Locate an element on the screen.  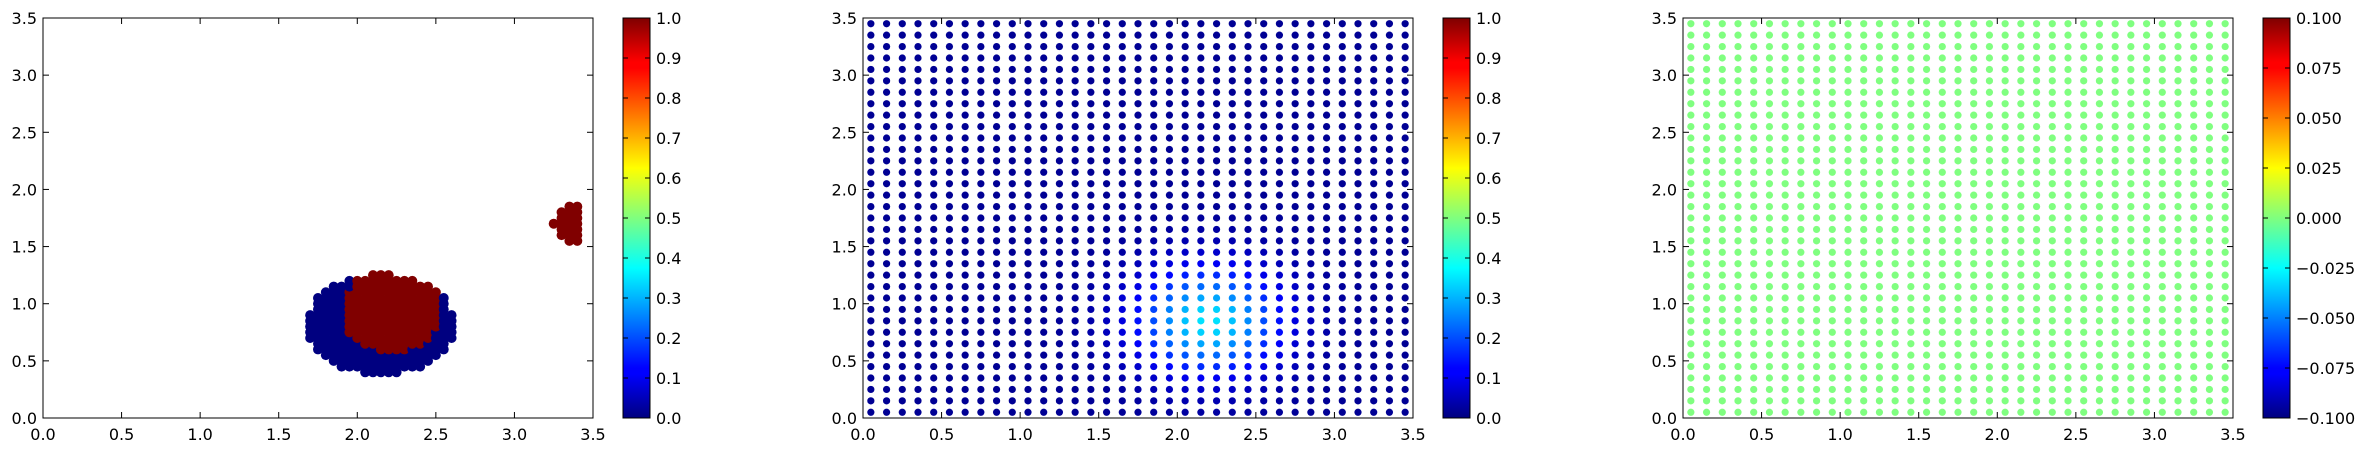
panel-2-colorbar-tick-label: 0.0 is located at coordinates (1488, 418).